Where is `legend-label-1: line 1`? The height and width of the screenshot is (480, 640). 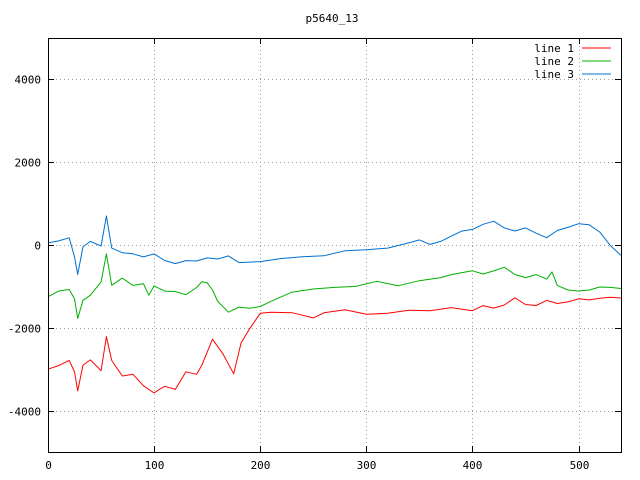 legend-label-1: line 1 is located at coordinates (554, 48).